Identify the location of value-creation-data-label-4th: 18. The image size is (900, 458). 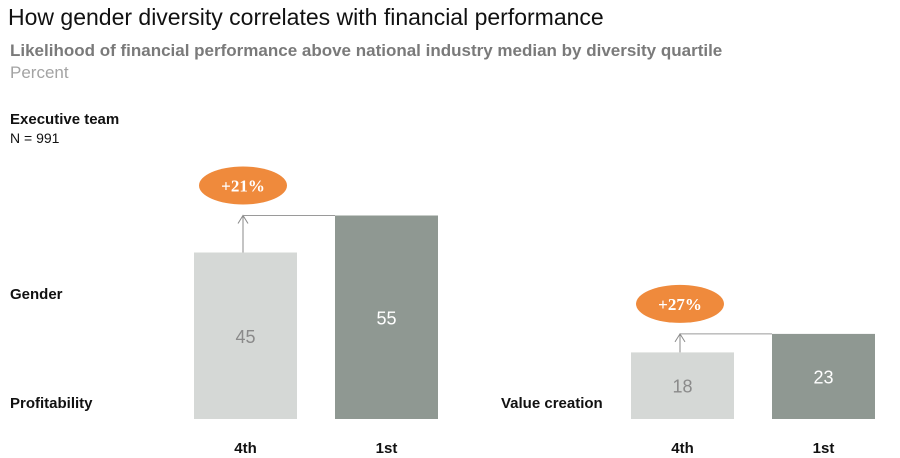
(682, 387).